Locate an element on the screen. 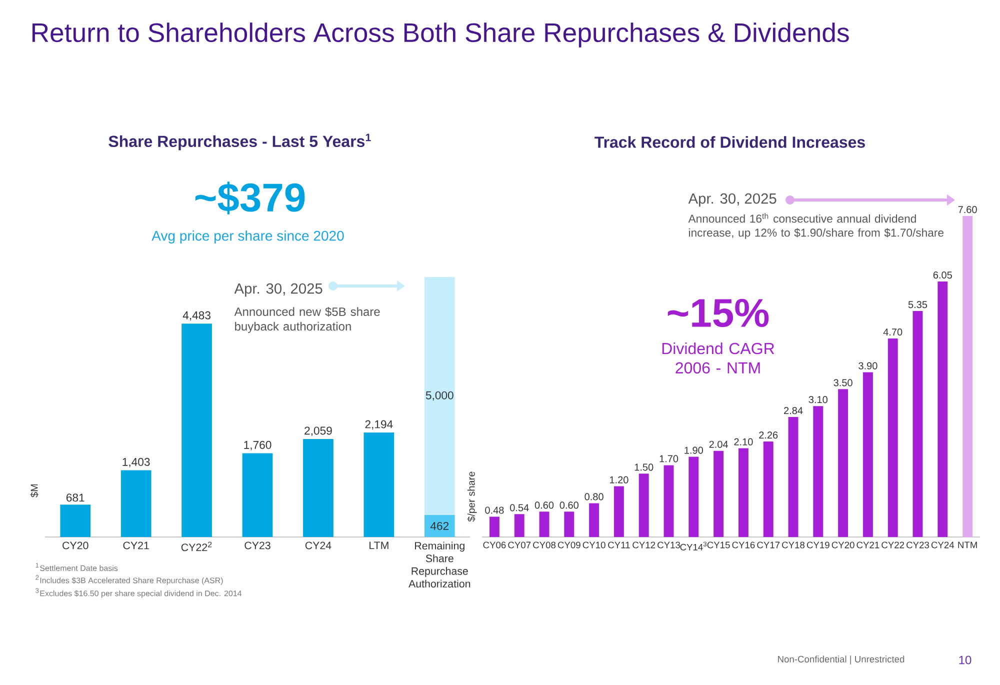 This screenshot has width=1000, height=685. data-label: 7.60 is located at coordinates (967, 210).